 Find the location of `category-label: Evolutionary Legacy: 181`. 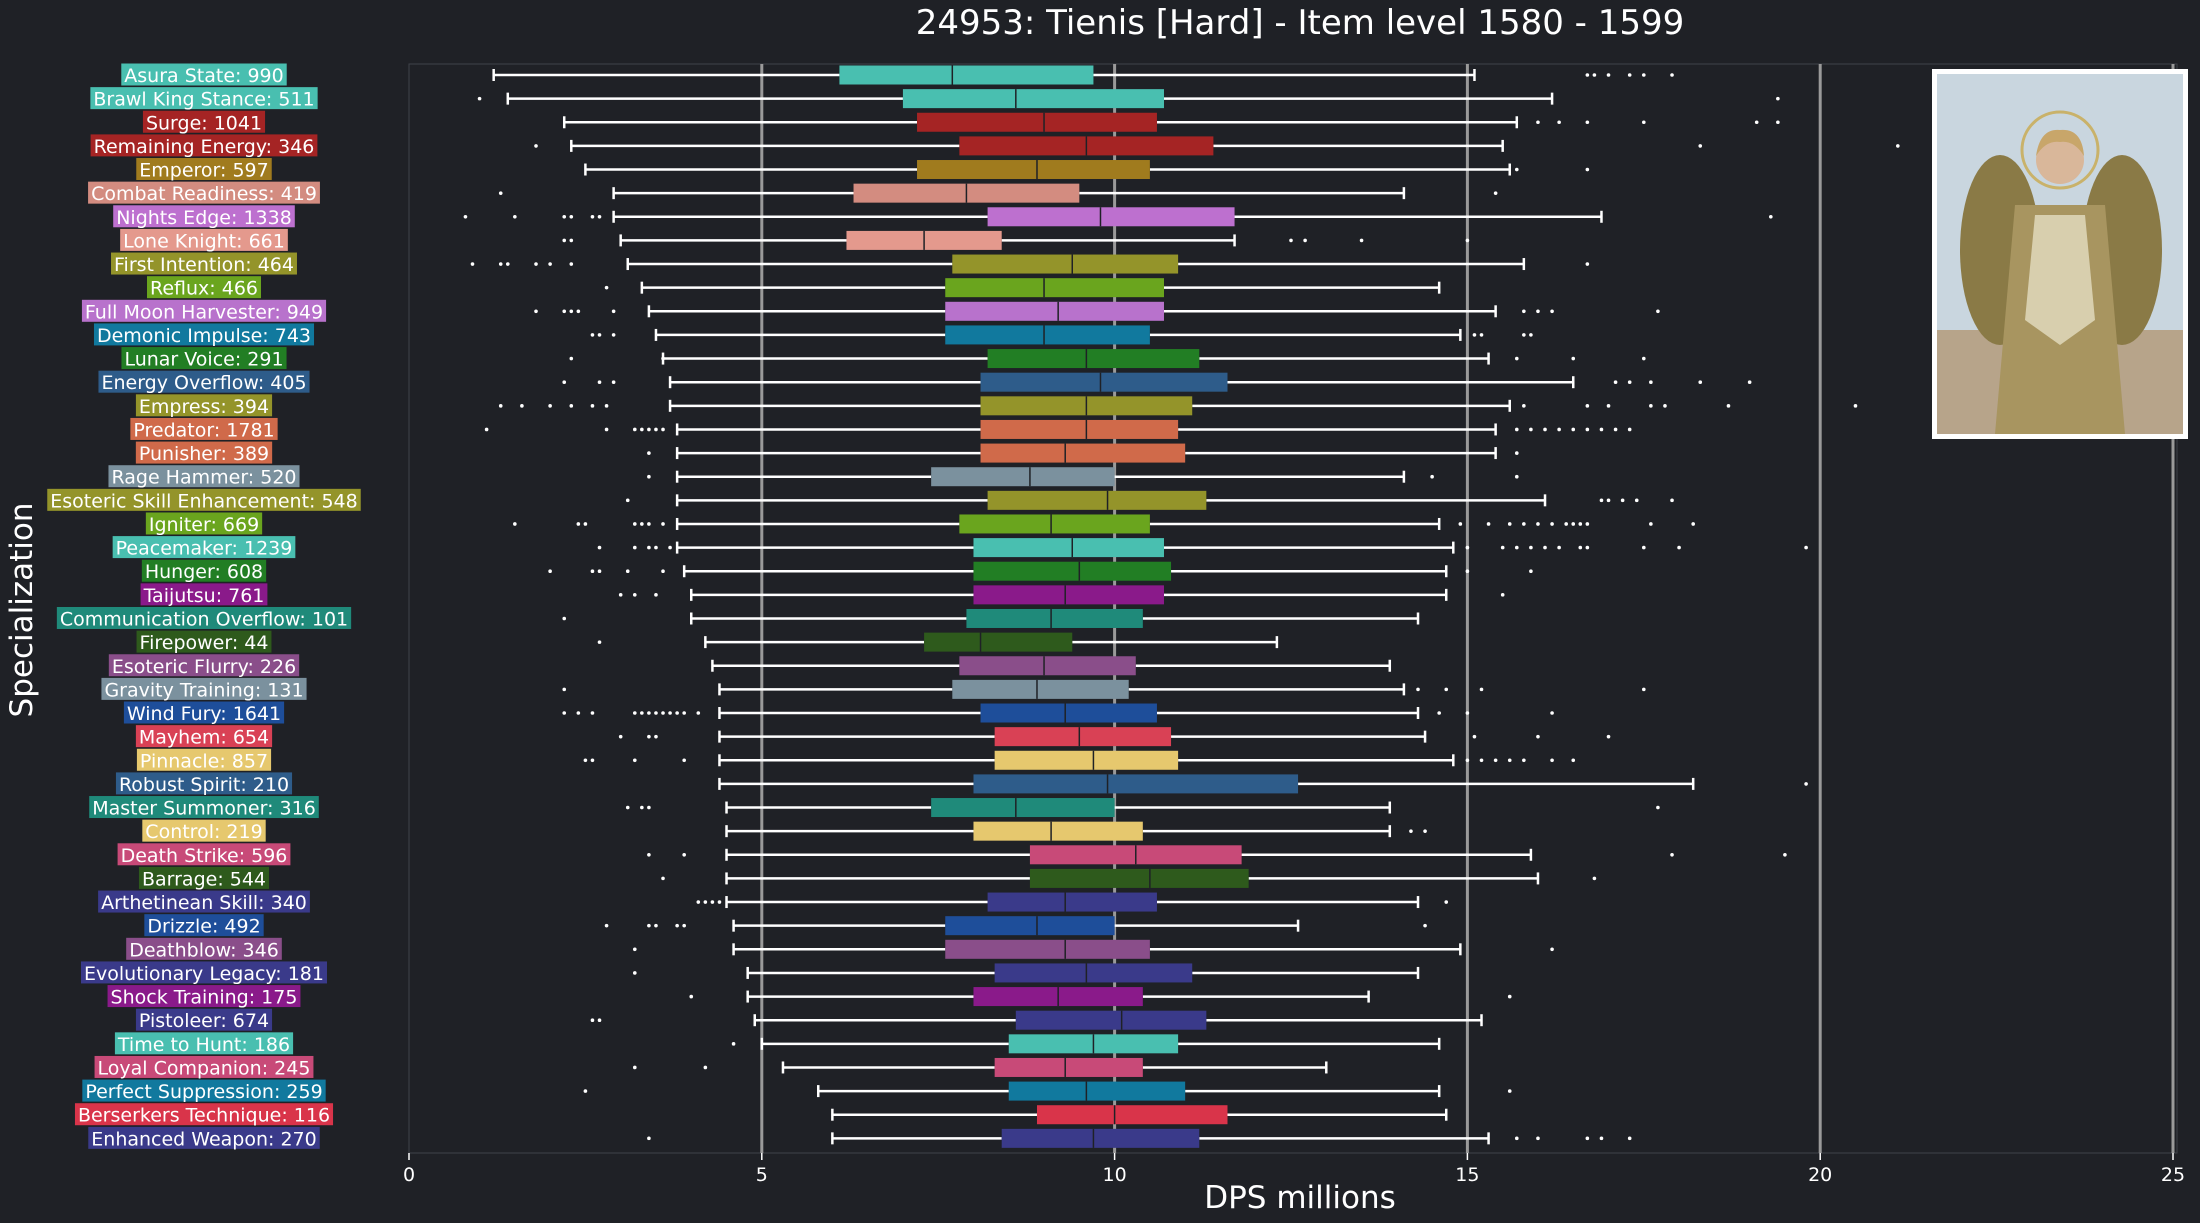

category-label: Evolutionary Legacy: 181 is located at coordinates (204, 973).